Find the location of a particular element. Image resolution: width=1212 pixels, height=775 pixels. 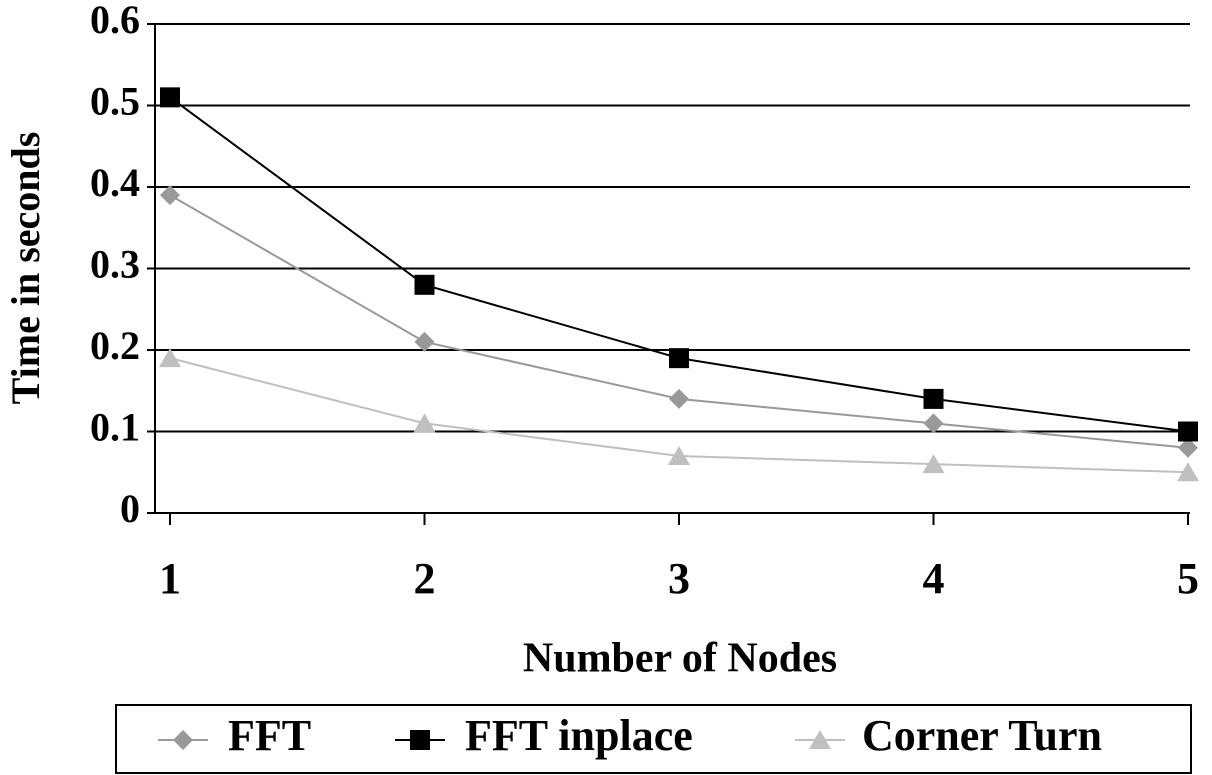

y-tick-label: 0.1 is located at coordinates (115, 427).